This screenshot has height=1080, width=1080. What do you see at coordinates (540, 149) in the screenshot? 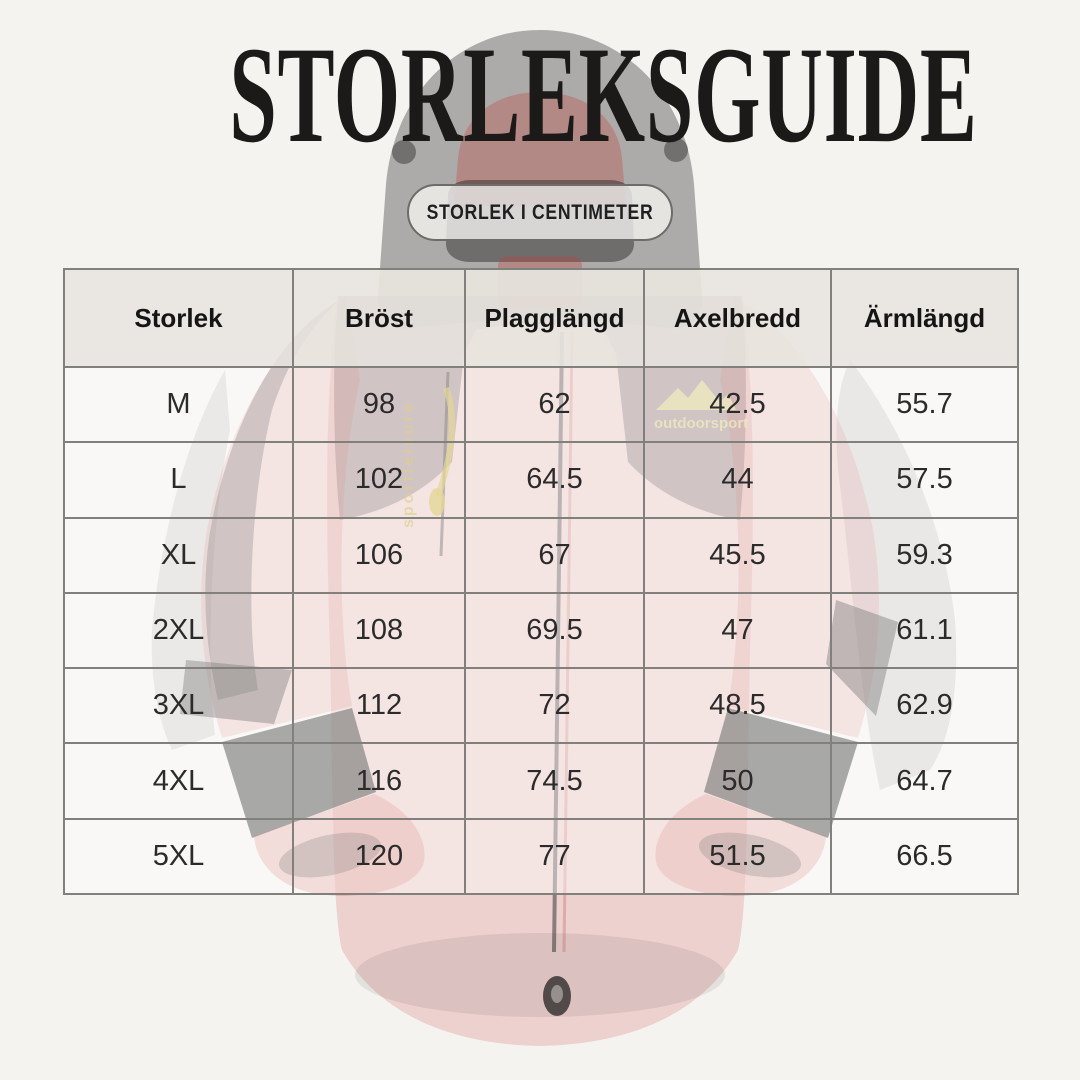
I see `jacket-hood-lining` at bounding box center [540, 149].